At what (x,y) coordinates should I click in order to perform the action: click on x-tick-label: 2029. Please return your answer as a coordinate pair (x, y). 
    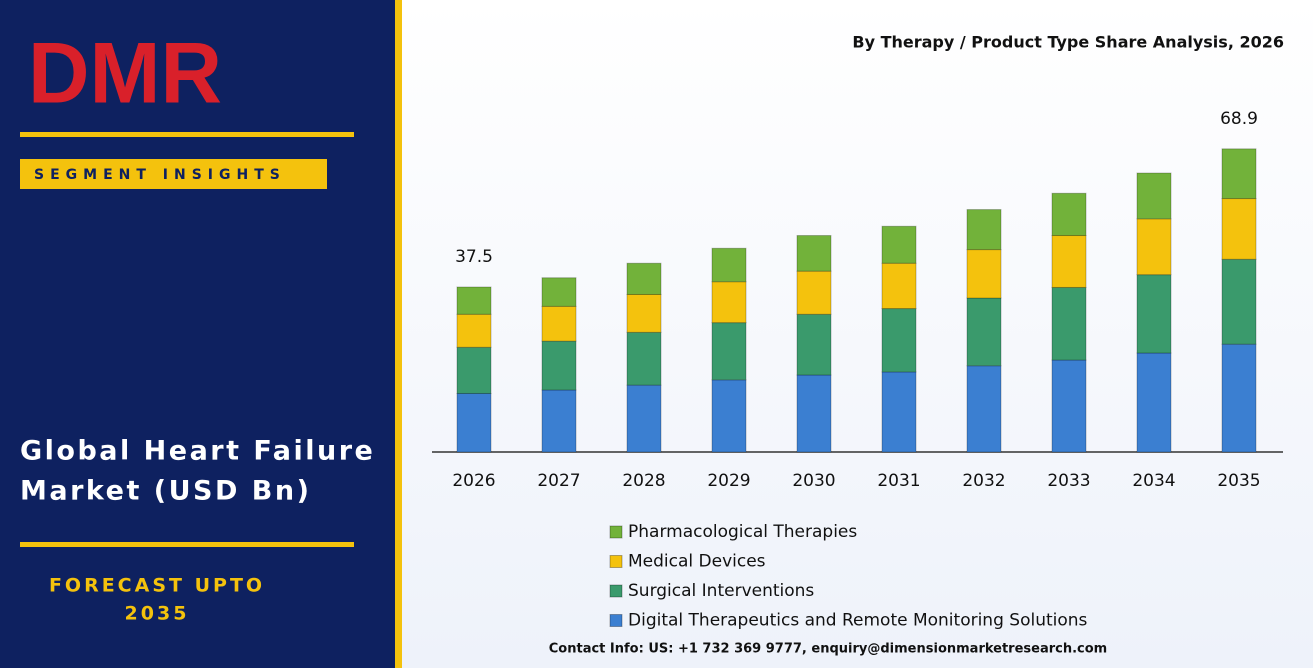
    Looking at the image, I should click on (728, 481).